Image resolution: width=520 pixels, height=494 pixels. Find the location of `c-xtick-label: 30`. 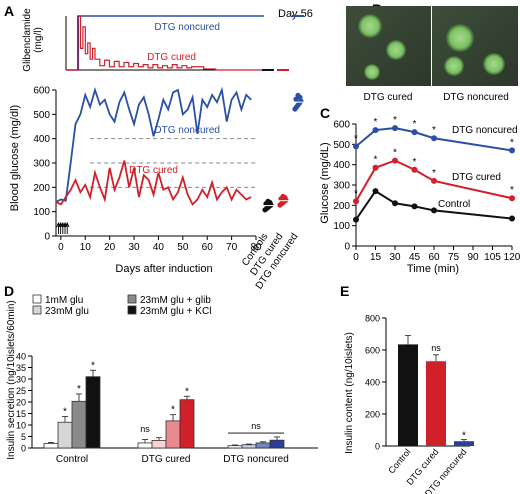

c-xtick-label: 30 is located at coordinates (395, 257).